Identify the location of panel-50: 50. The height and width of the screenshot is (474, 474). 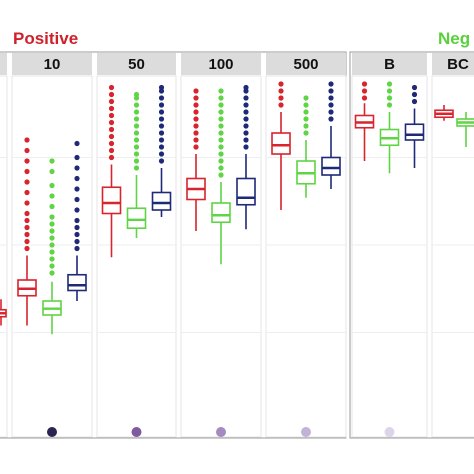
(136, 245).